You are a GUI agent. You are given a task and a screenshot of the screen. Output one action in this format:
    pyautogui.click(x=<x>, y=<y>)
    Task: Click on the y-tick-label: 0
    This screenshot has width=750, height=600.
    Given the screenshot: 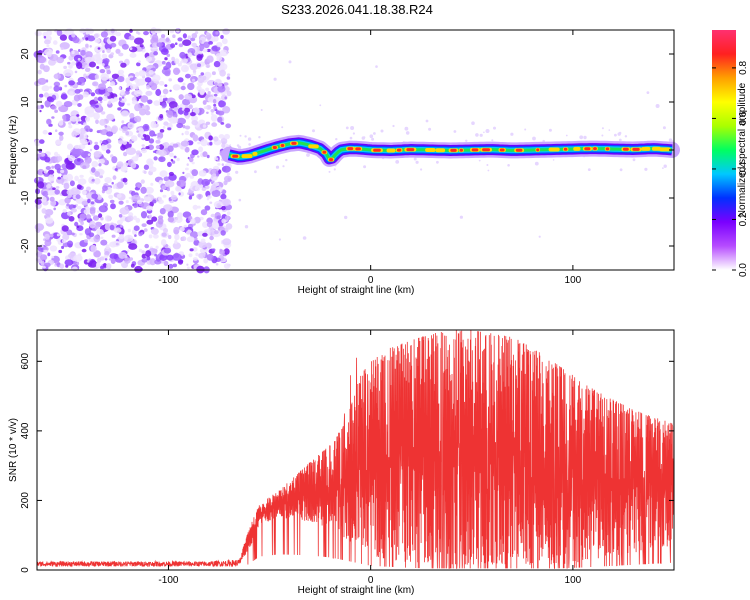 What is the action you would take?
    pyautogui.click(x=25, y=570)
    